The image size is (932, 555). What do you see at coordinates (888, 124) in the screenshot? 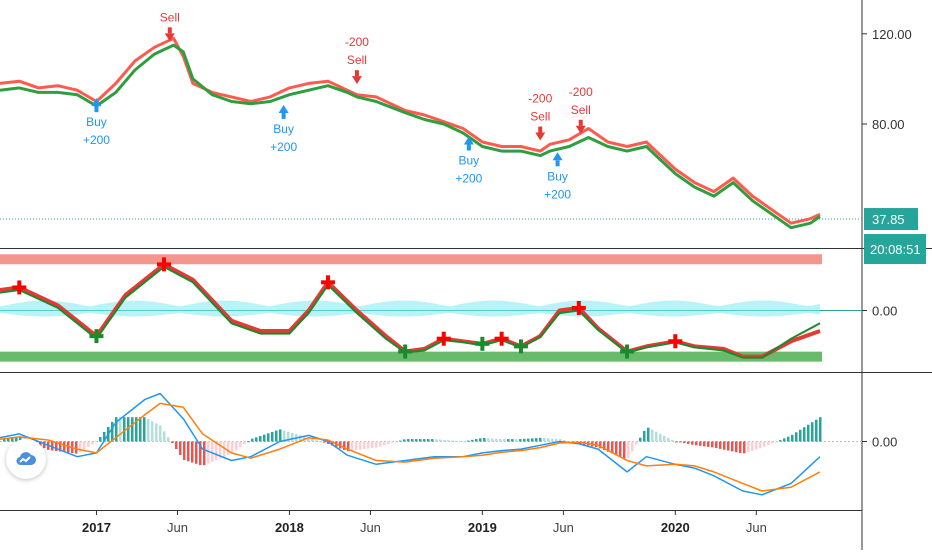
I see `price-tick-label: 80.00` at bounding box center [888, 124].